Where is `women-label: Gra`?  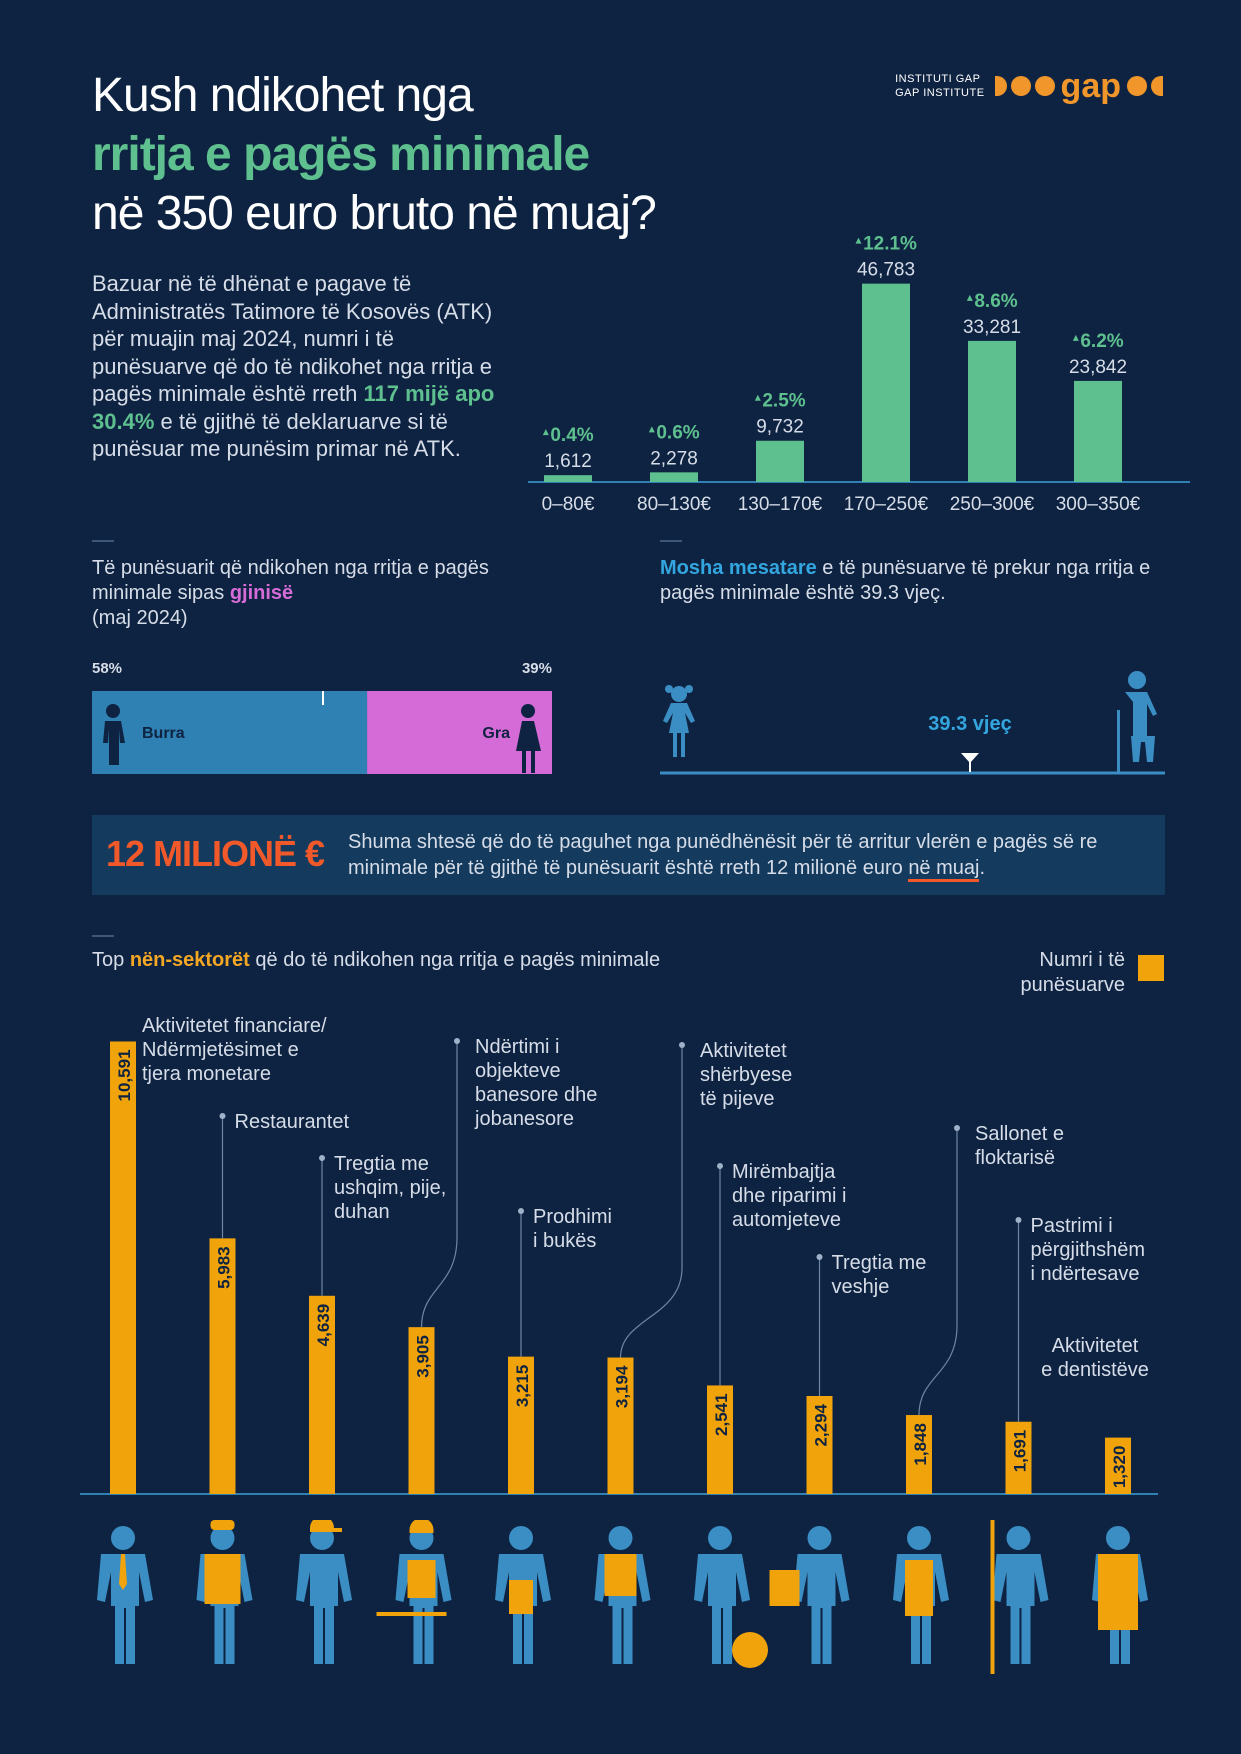 women-label: Gra is located at coordinates (496, 733).